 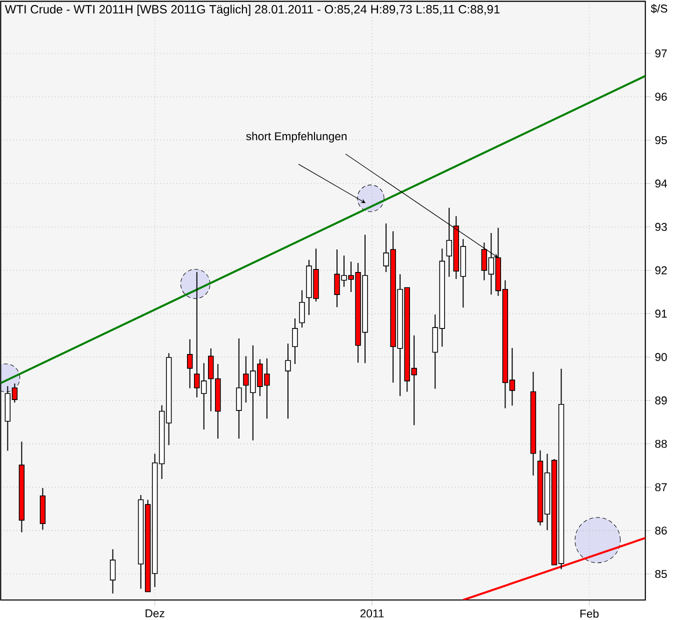 I want to click on y-tick-label: 94, so click(x=661, y=184).